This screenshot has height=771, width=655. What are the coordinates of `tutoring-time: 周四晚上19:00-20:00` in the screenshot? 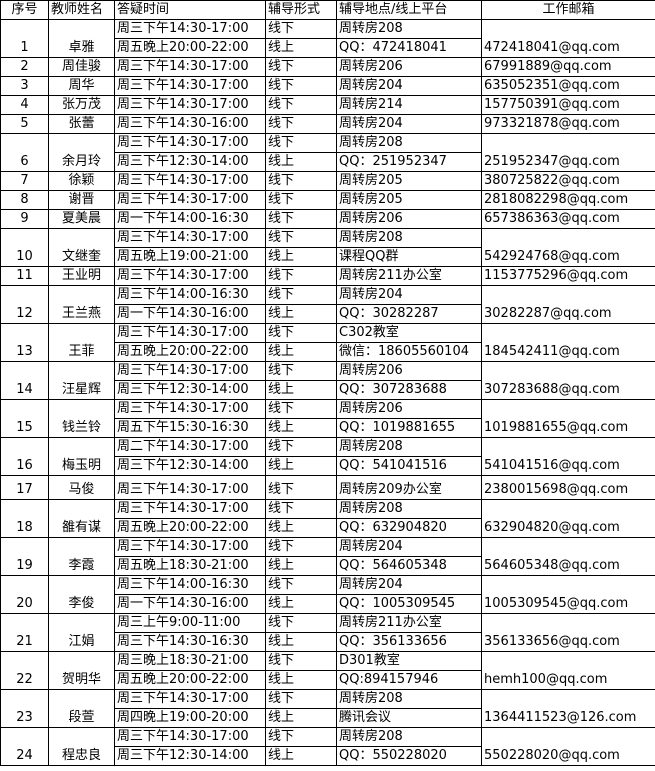 It's located at (190, 718).